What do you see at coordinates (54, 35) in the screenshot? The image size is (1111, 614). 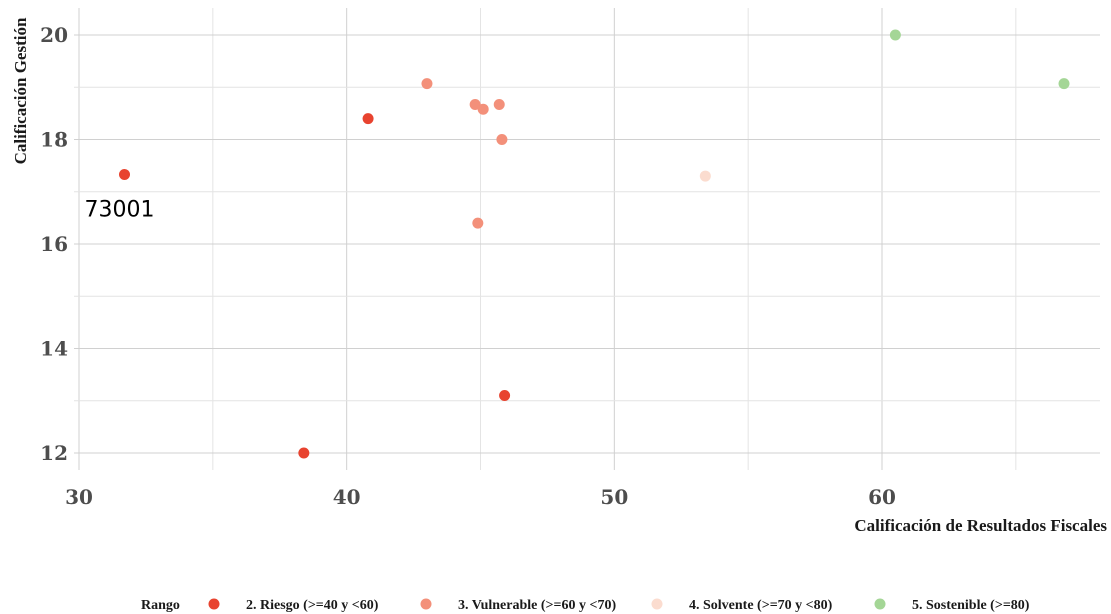 I see `y-tick-label: 20` at bounding box center [54, 35].